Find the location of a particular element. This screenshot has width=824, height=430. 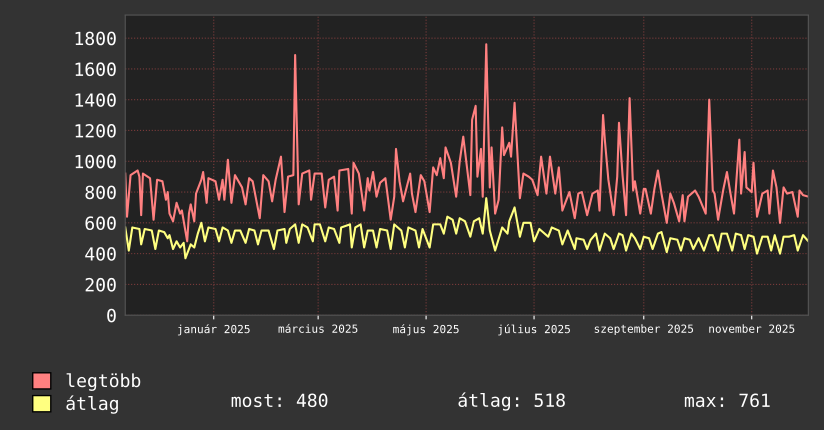

y-tick-label: 0 is located at coordinates (111, 315).